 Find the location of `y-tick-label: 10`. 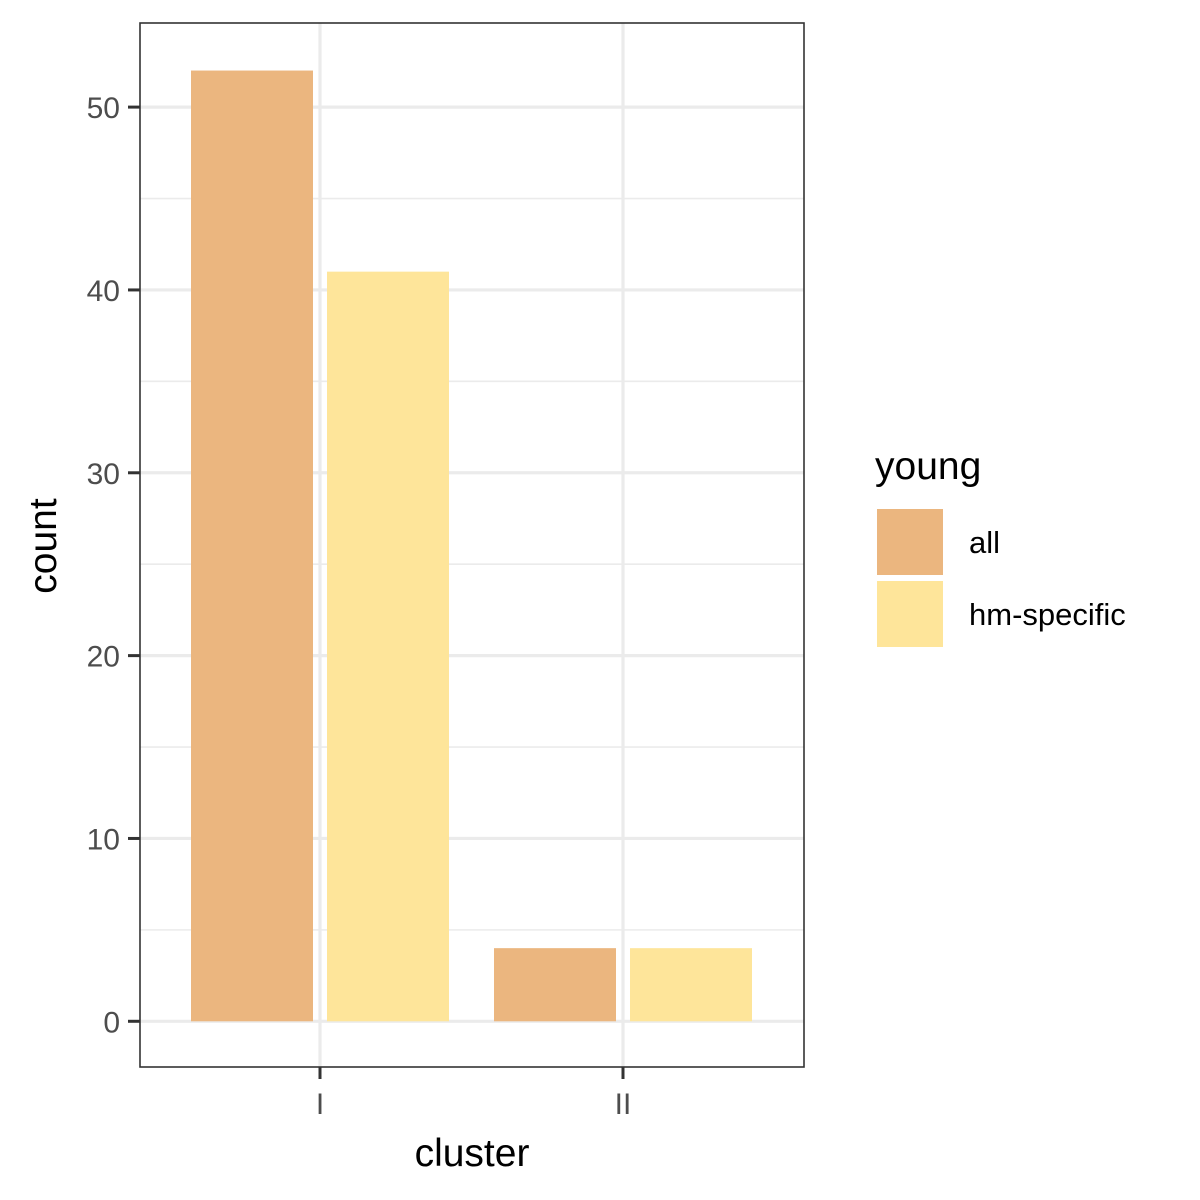

y-tick-label: 10 is located at coordinates (103, 839).